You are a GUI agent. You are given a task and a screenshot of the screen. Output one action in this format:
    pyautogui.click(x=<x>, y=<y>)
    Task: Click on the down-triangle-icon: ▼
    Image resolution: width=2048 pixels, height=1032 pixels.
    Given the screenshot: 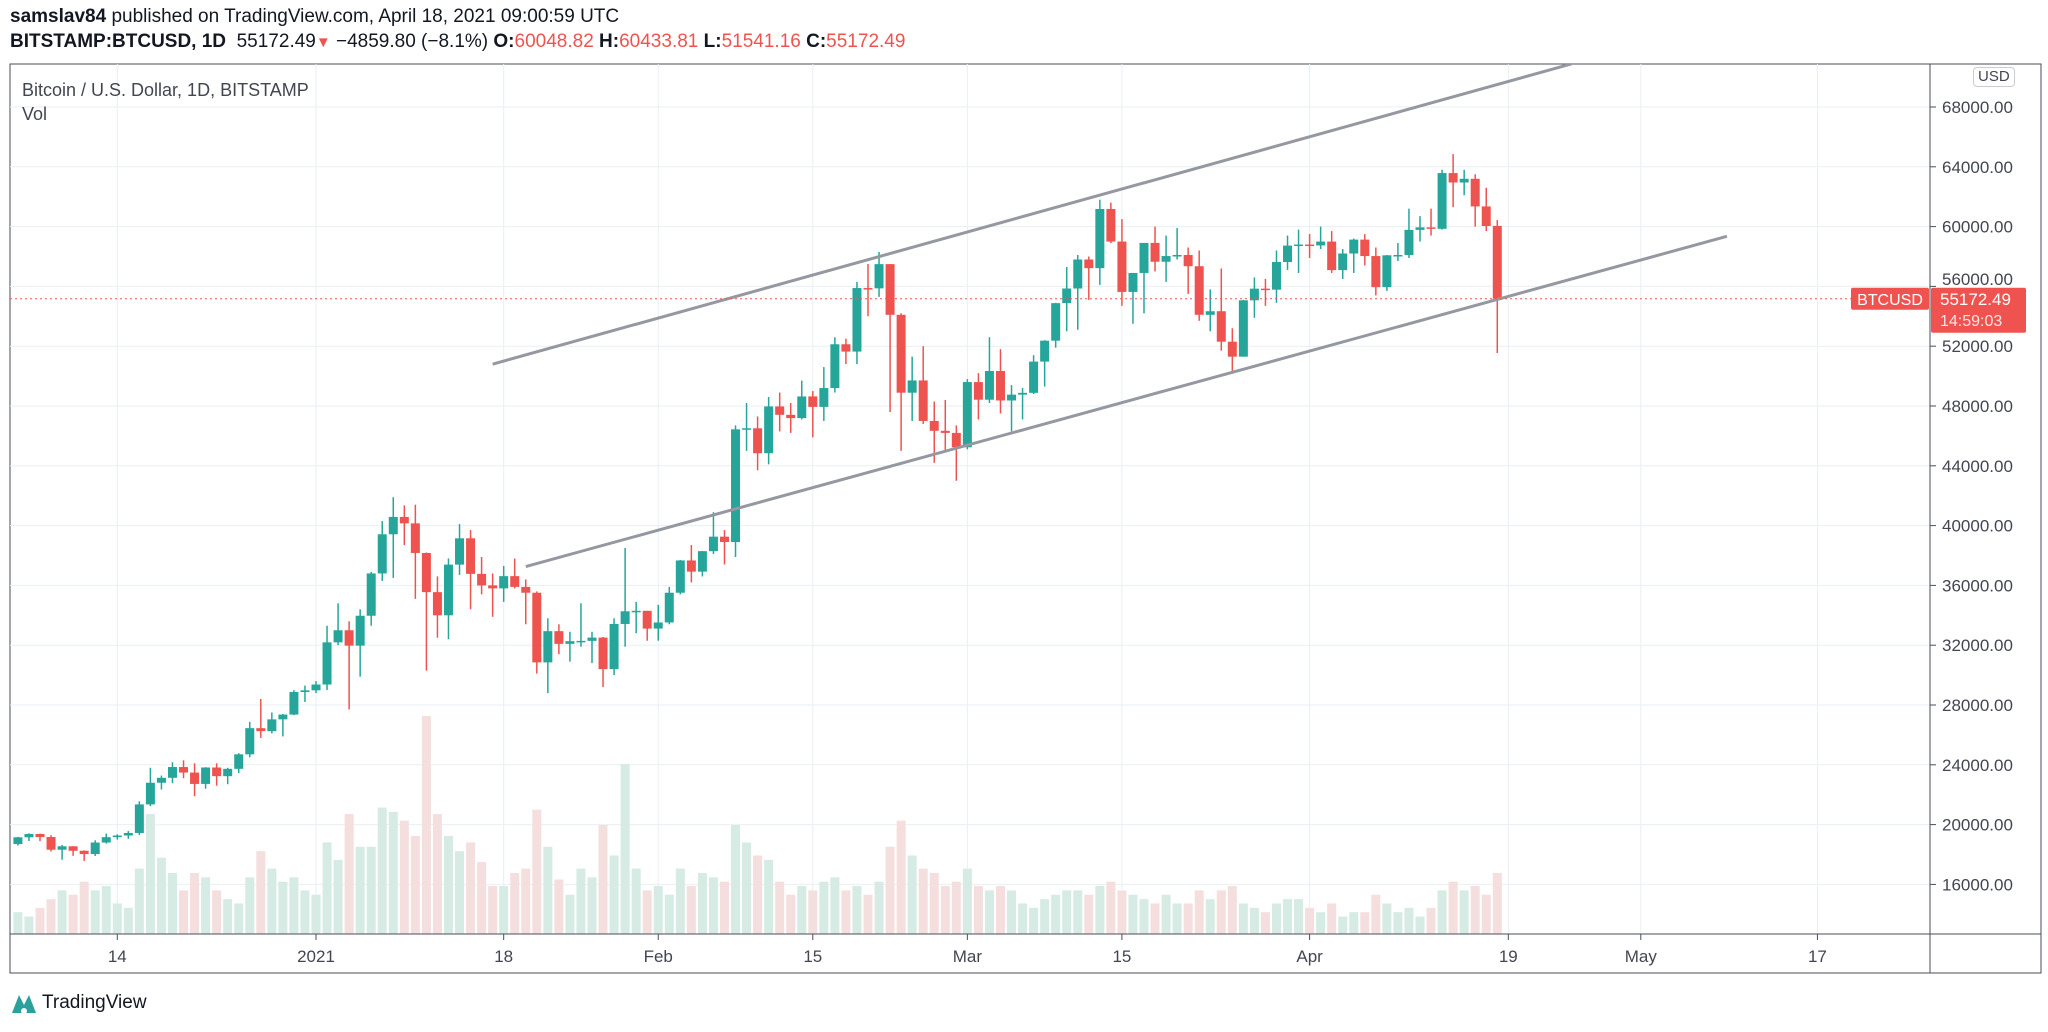 What is the action you would take?
    pyautogui.click(x=323, y=42)
    